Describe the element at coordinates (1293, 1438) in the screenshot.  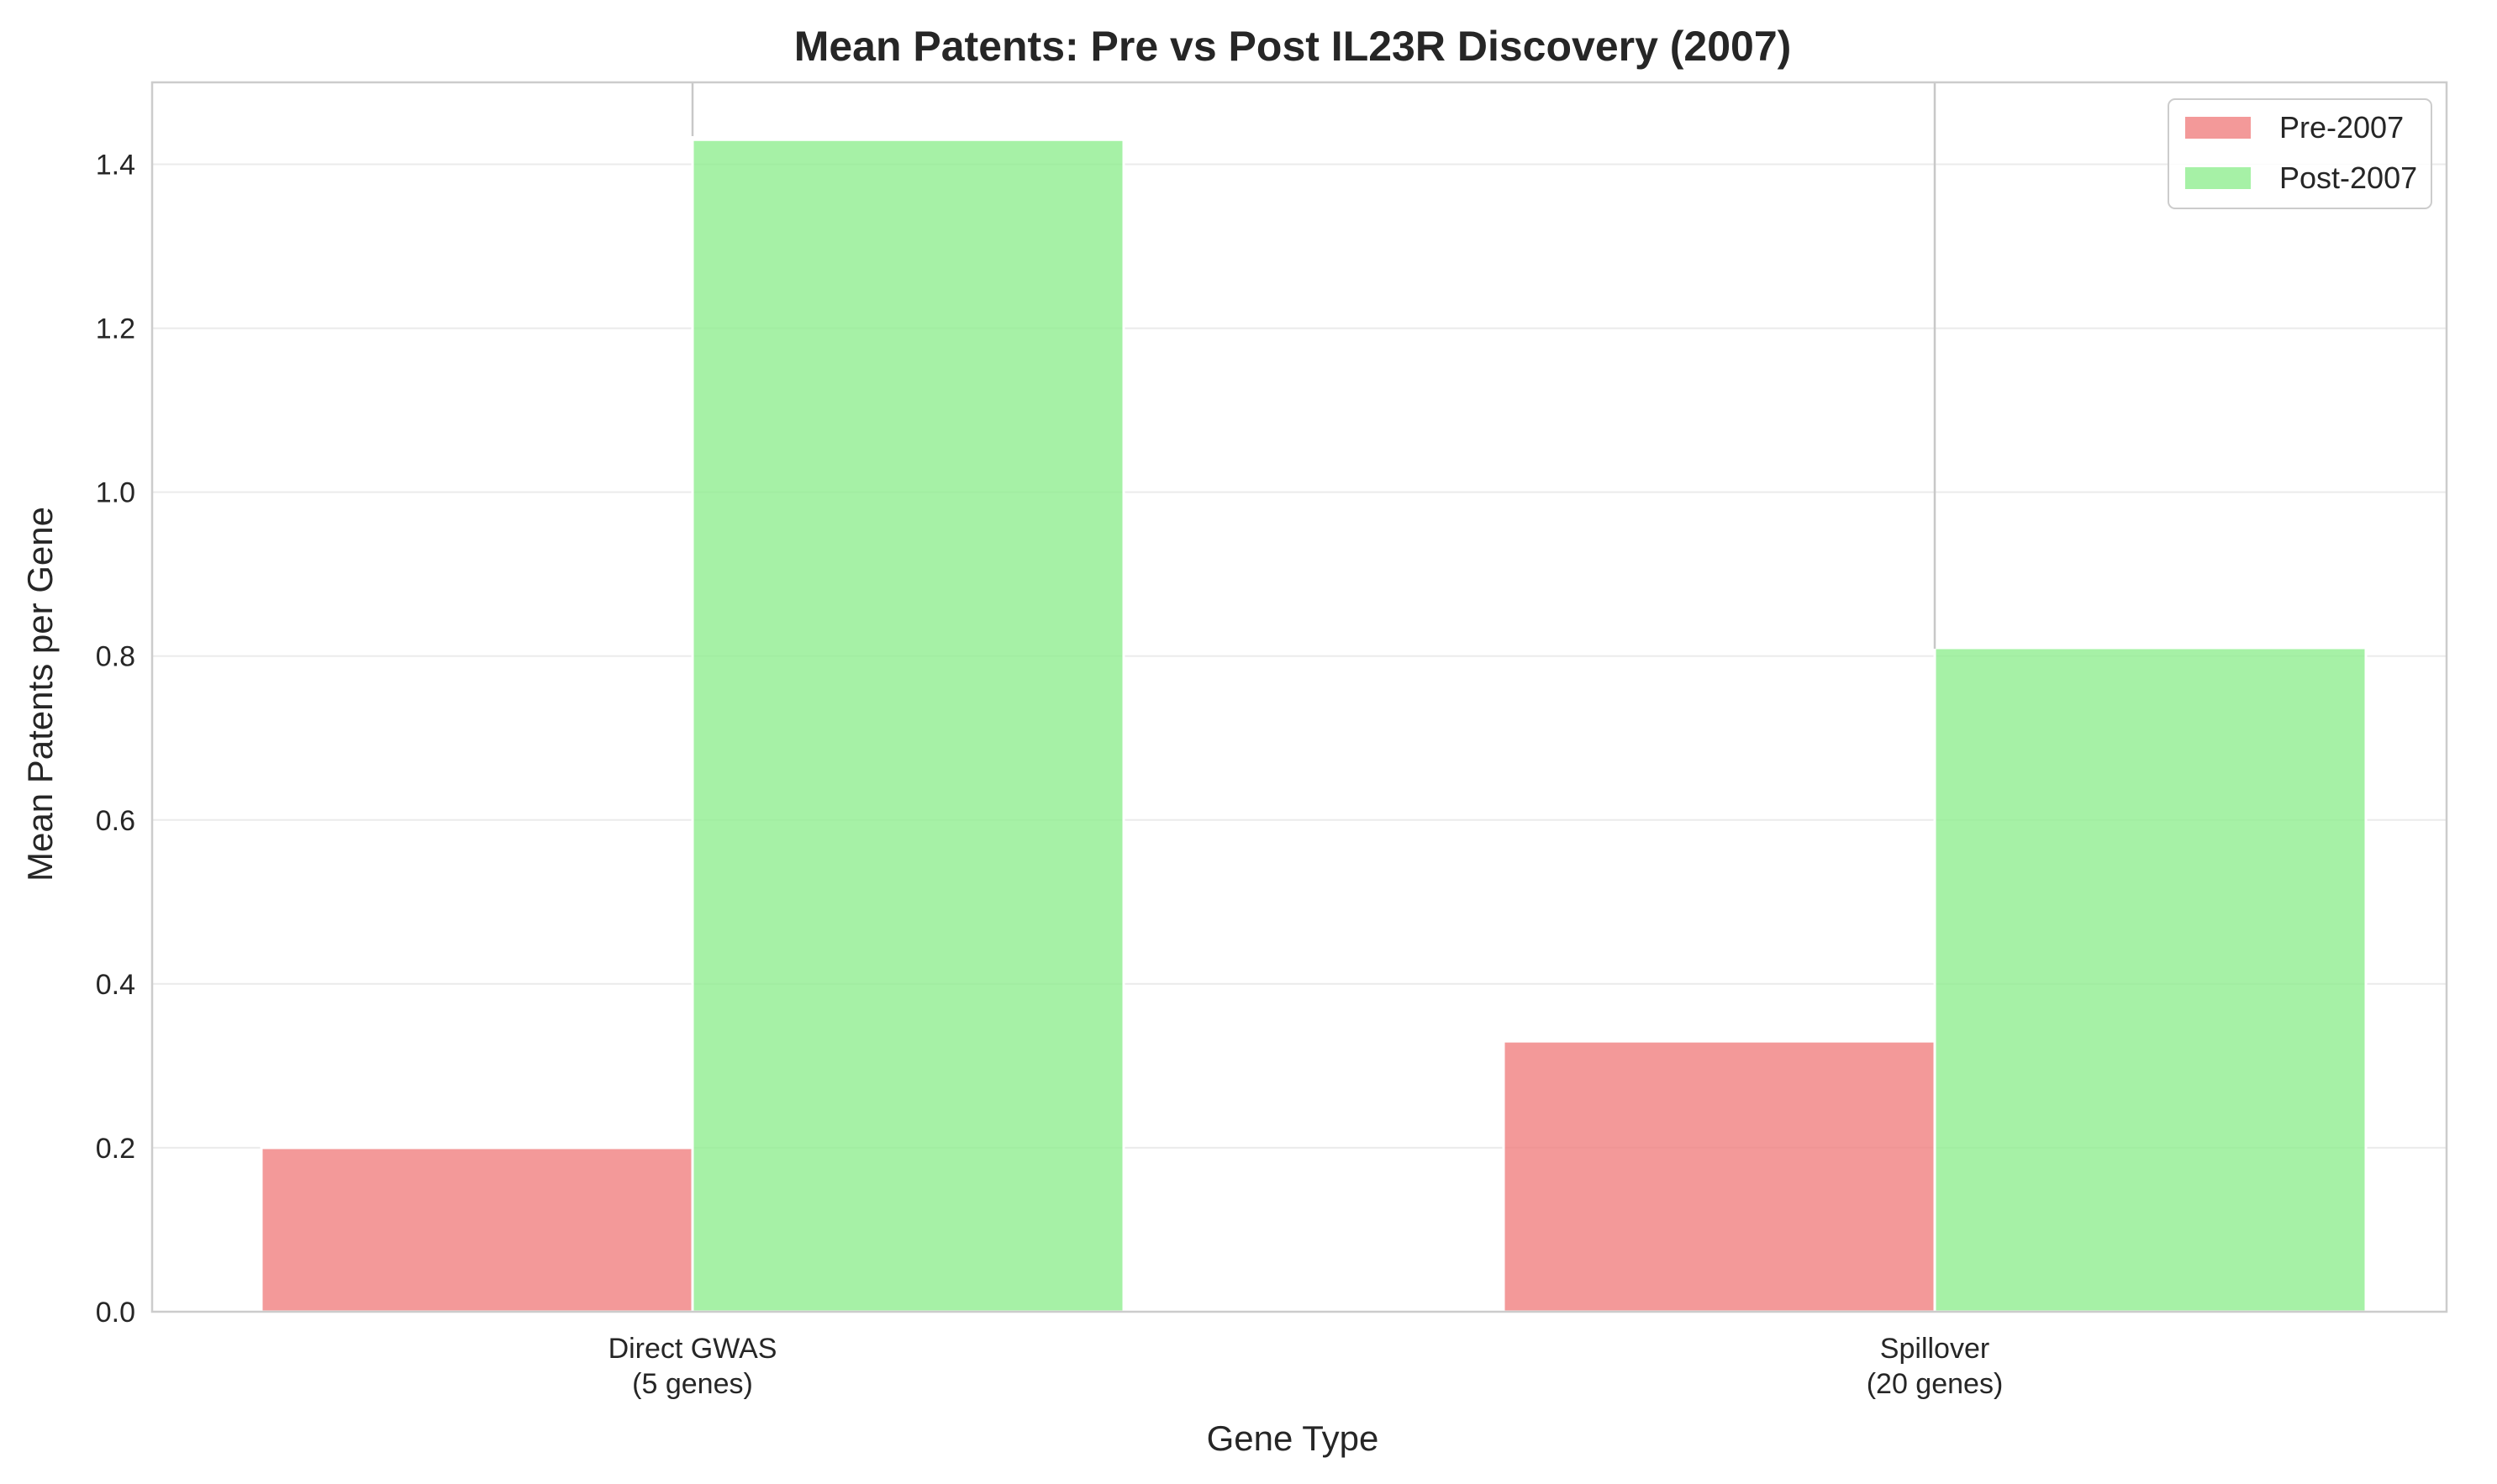
I see `x-axis-label: Gene Type` at that location.